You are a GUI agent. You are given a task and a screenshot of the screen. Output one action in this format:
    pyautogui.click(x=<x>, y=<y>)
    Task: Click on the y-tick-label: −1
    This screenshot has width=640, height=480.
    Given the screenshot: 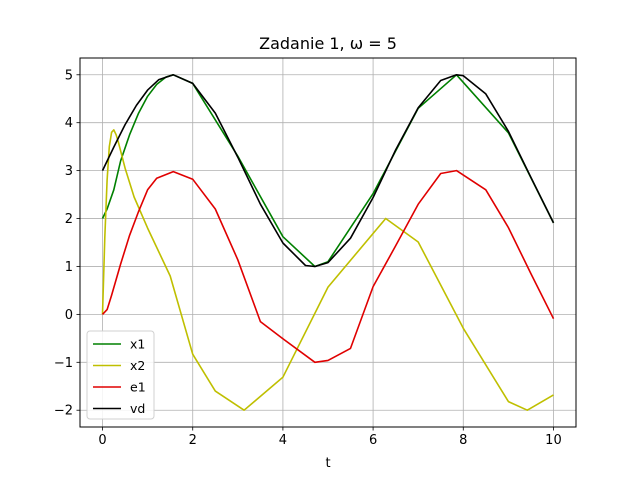 What is the action you would take?
    pyautogui.click(x=63, y=363)
    